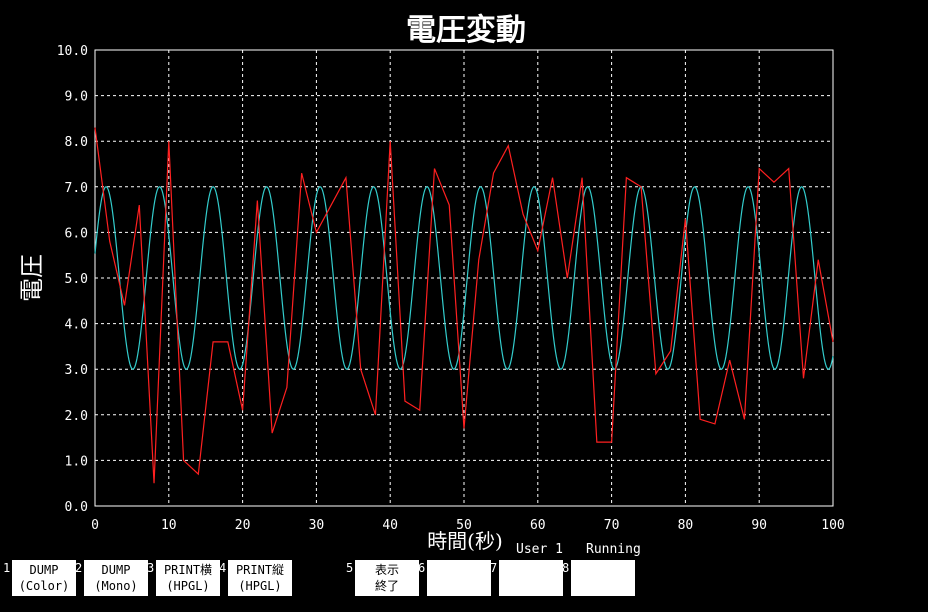 The width and height of the screenshot is (928, 612). I want to click on x-axis-label: 時間(秒), so click(465, 541).